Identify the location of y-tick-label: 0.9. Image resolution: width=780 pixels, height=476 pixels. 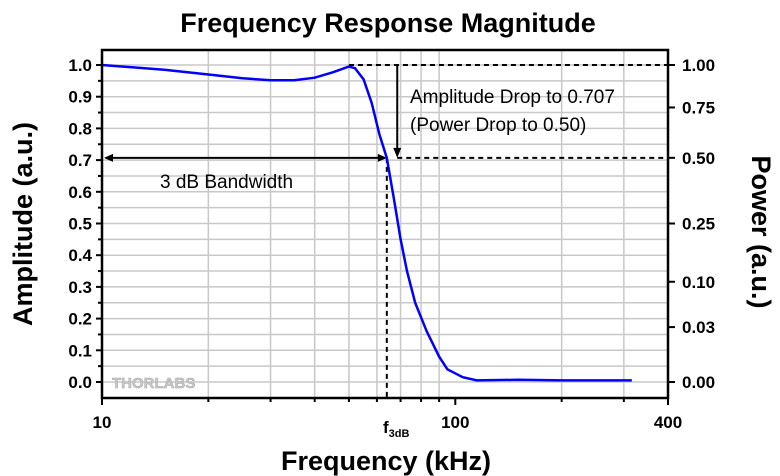
(80, 97).